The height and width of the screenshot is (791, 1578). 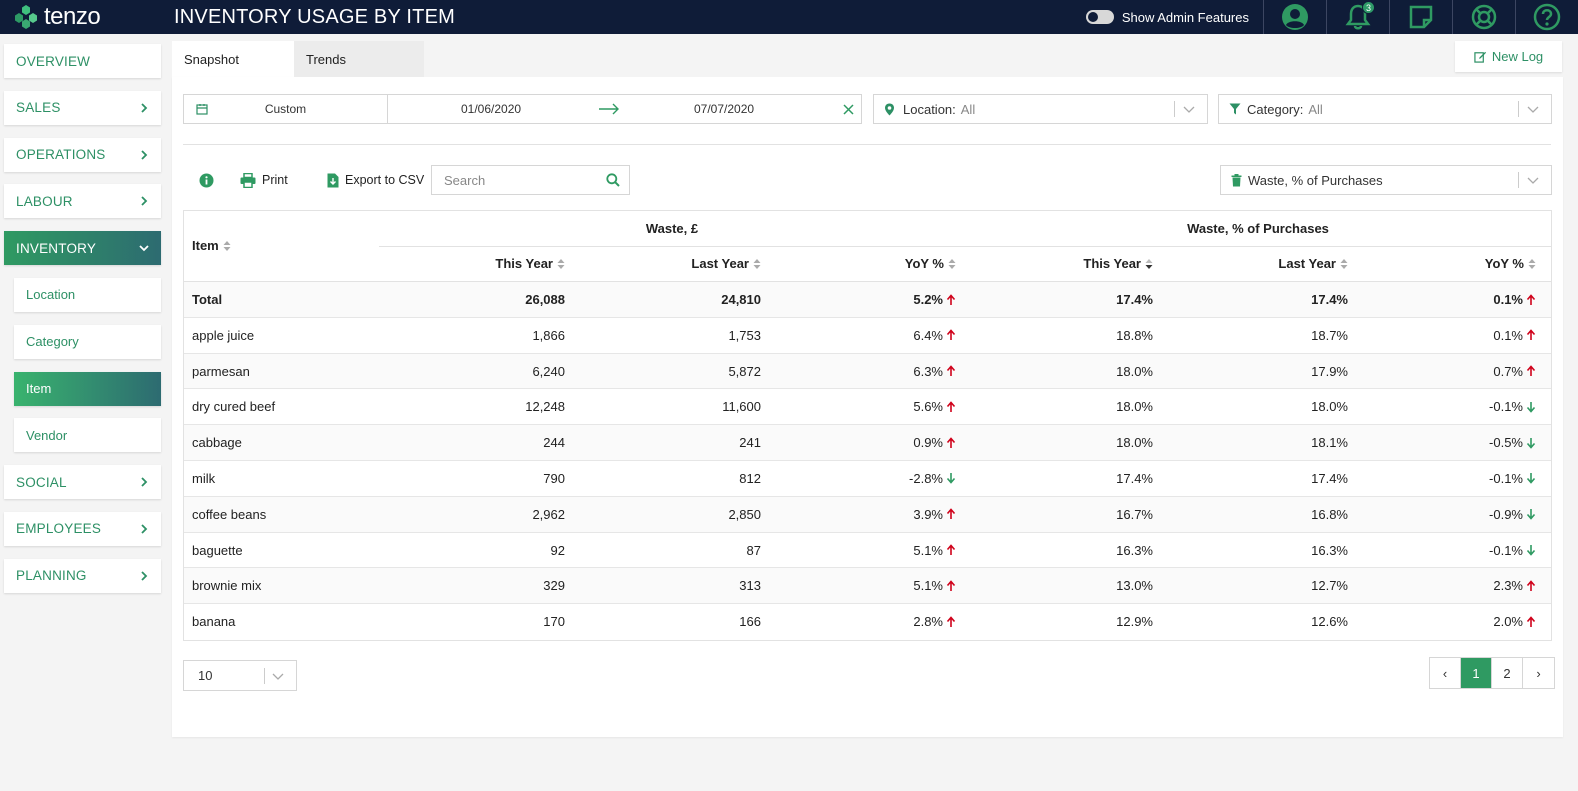 What do you see at coordinates (82, 107) in the screenshot?
I see `sidebar-item-sales: SALES` at bounding box center [82, 107].